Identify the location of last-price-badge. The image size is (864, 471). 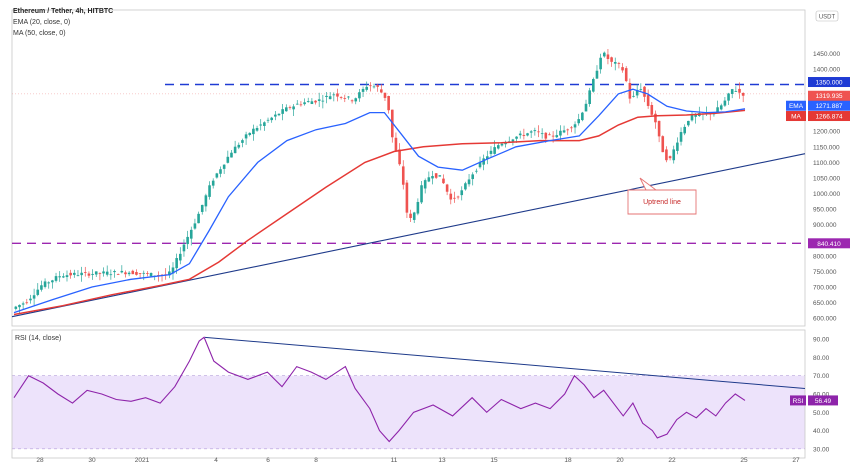
(829, 95).